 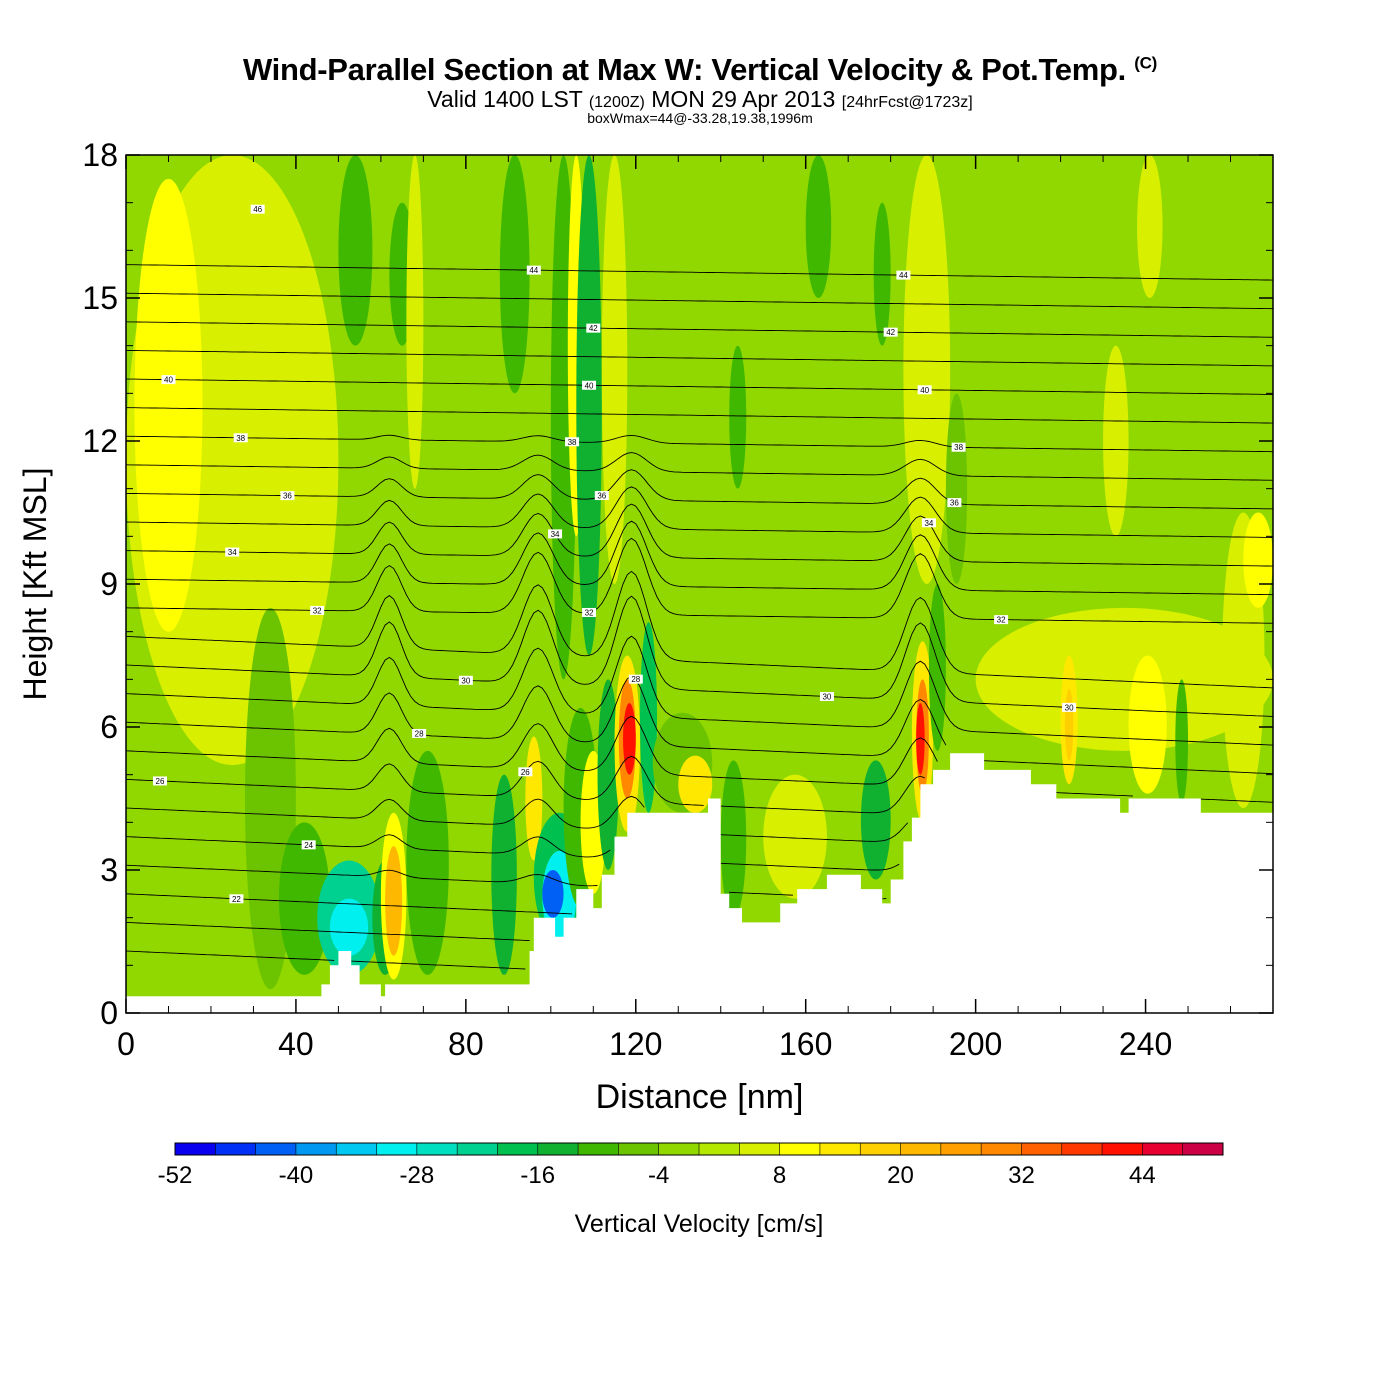 I want to click on colorbar-label: Vertical Velocity [cm/s], so click(x=699, y=1224).